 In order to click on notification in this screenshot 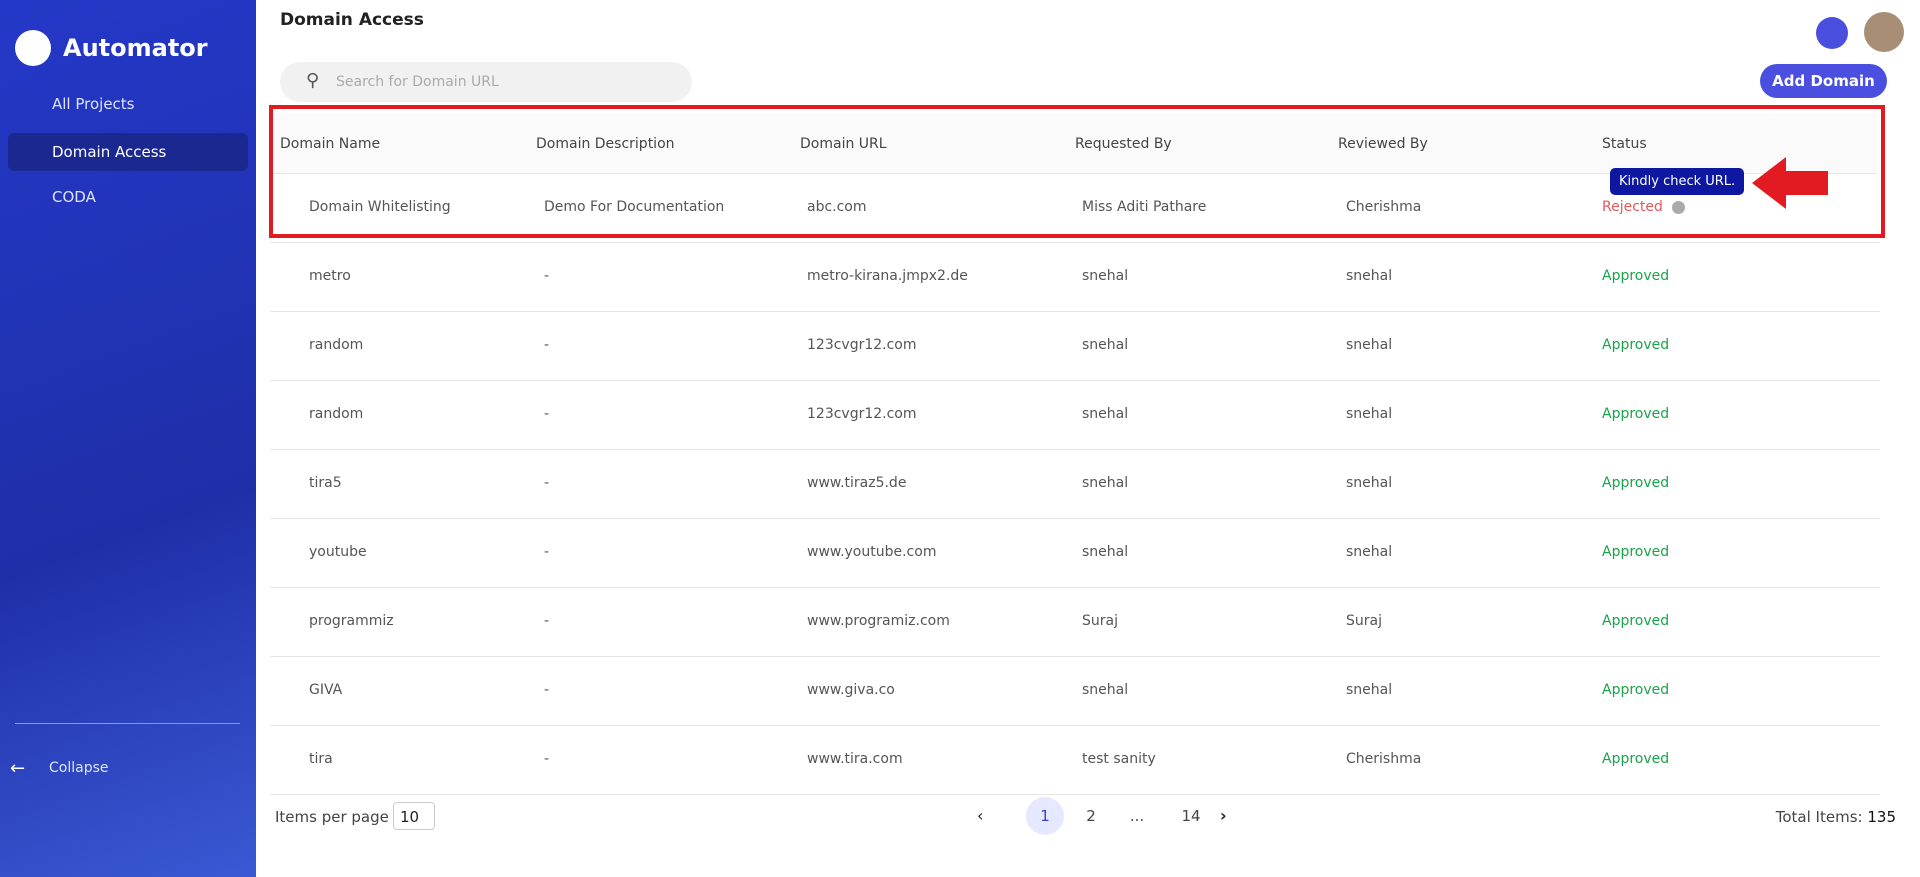, I will do `click(1832, 33)`.